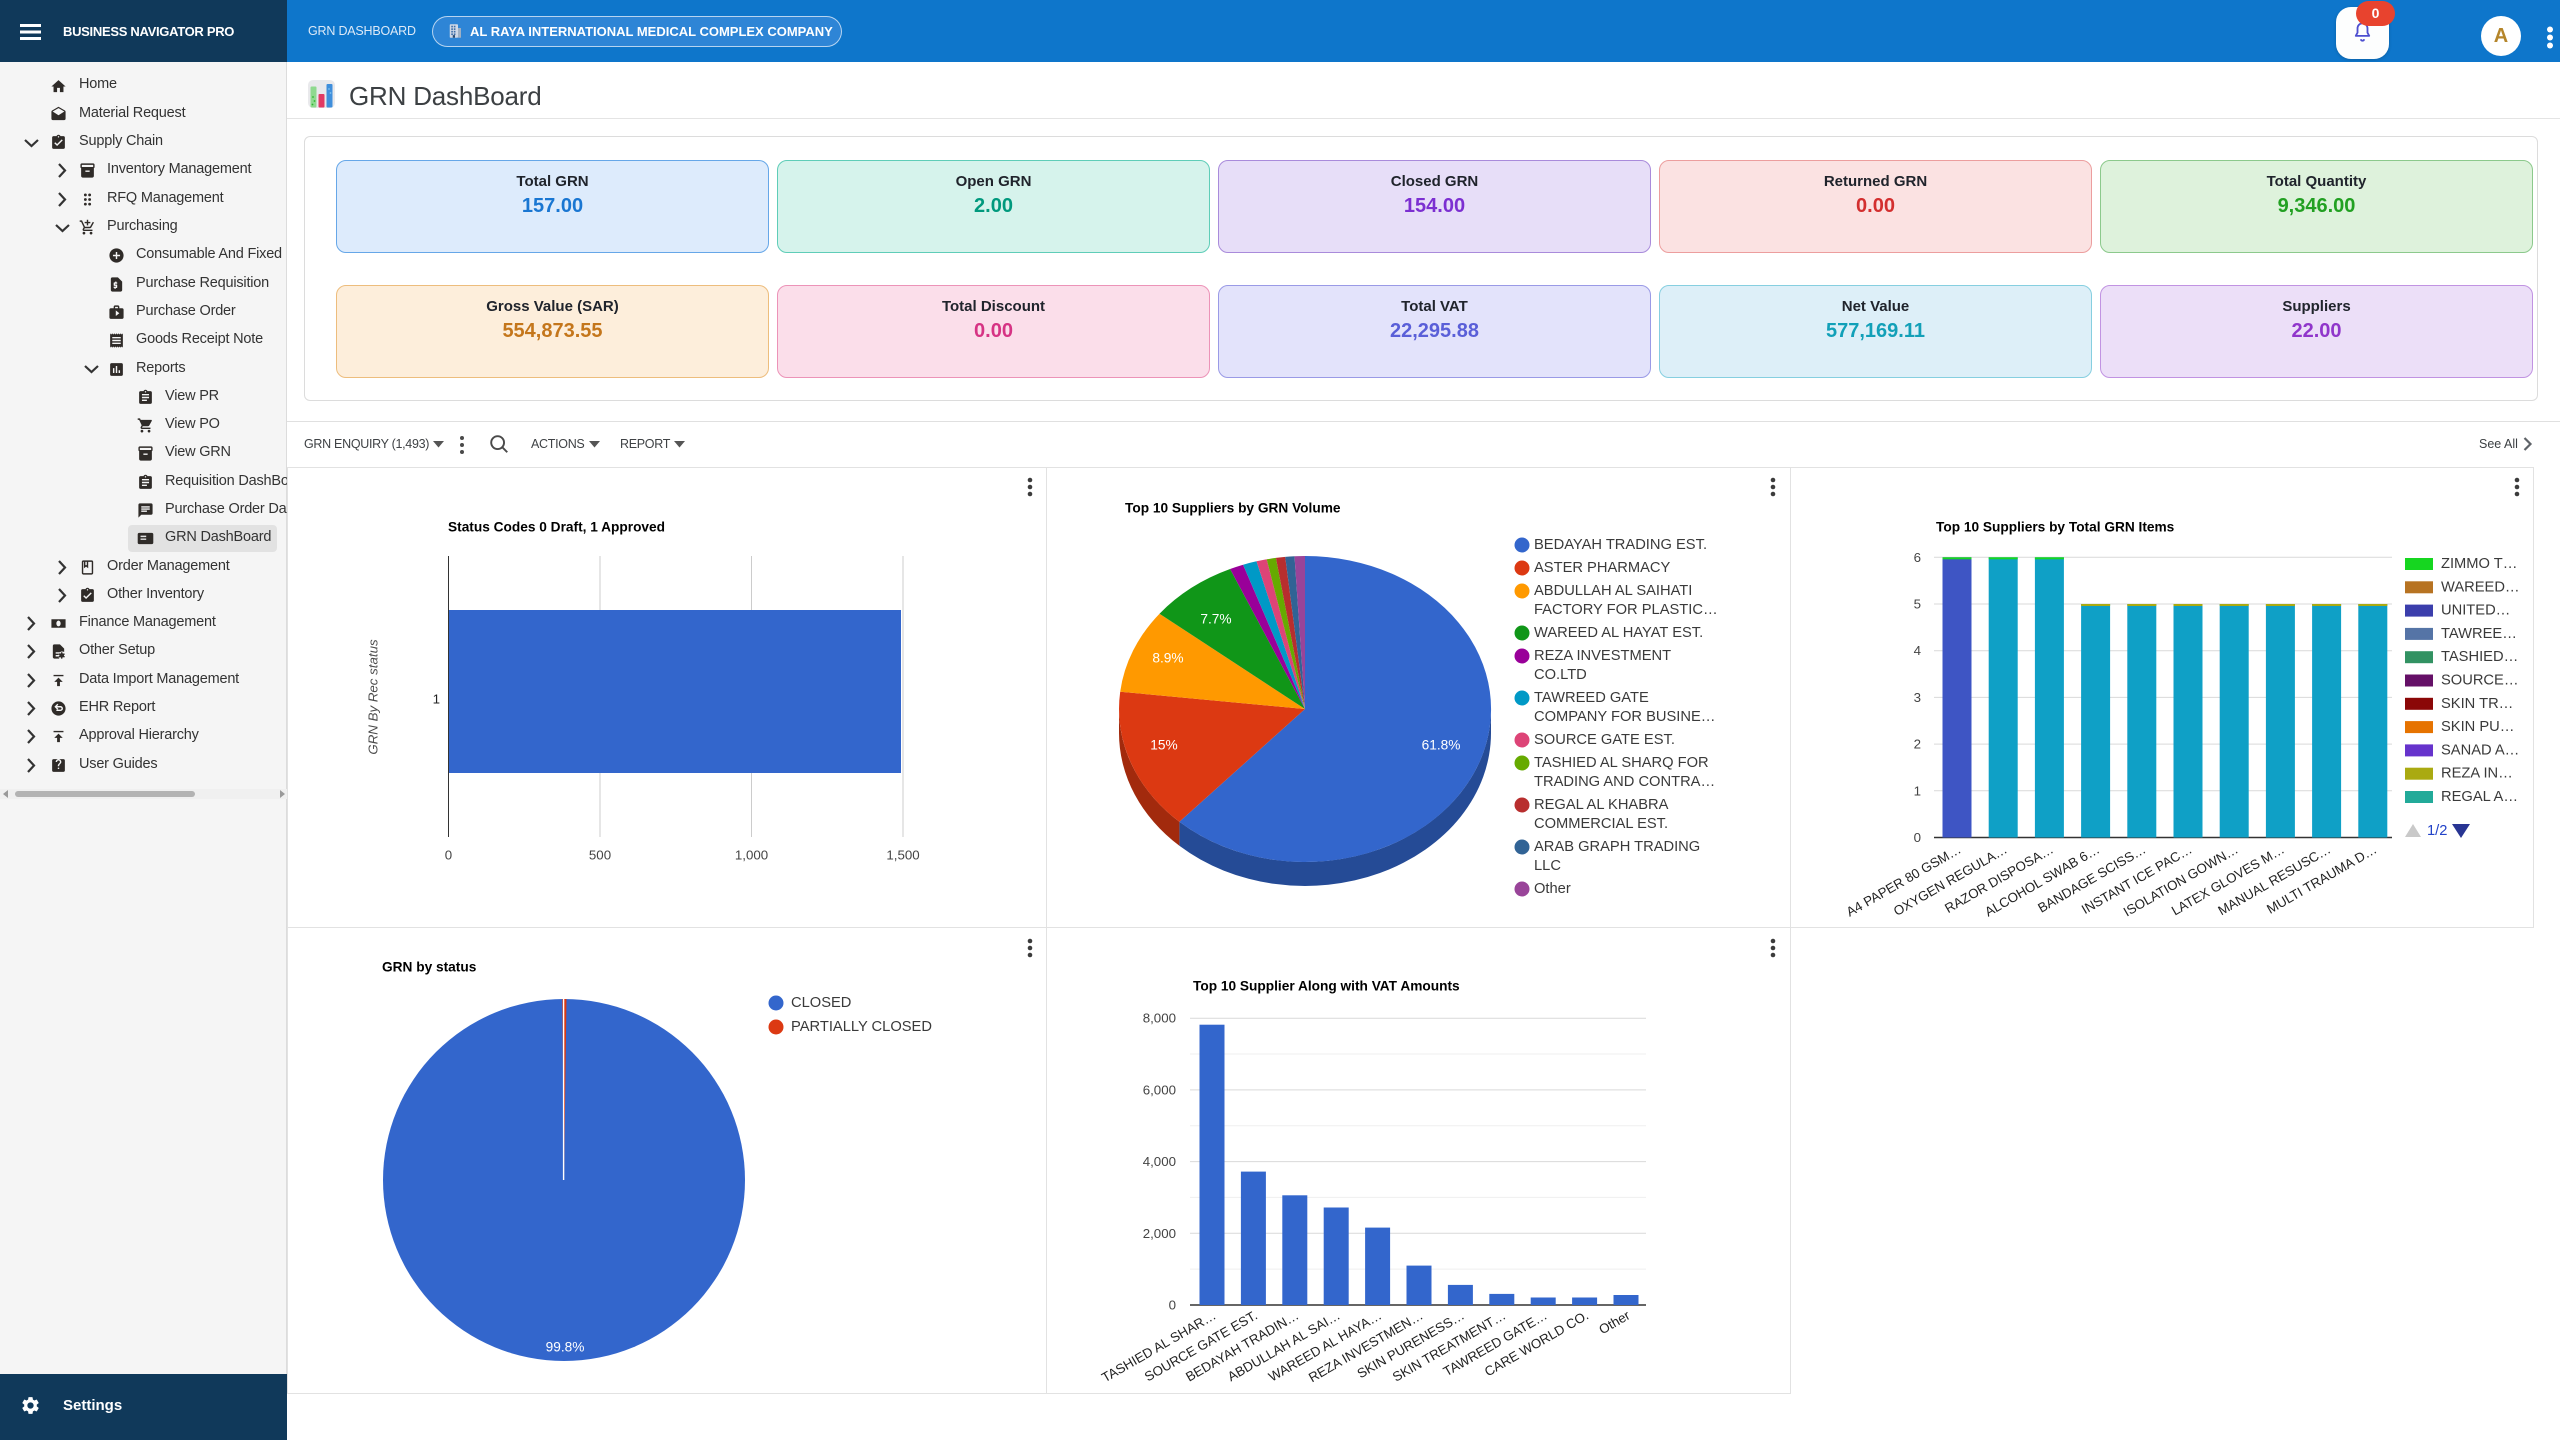 The image size is (2560, 1445). I want to click on svg-text: 4,000, so click(1159, 1161).